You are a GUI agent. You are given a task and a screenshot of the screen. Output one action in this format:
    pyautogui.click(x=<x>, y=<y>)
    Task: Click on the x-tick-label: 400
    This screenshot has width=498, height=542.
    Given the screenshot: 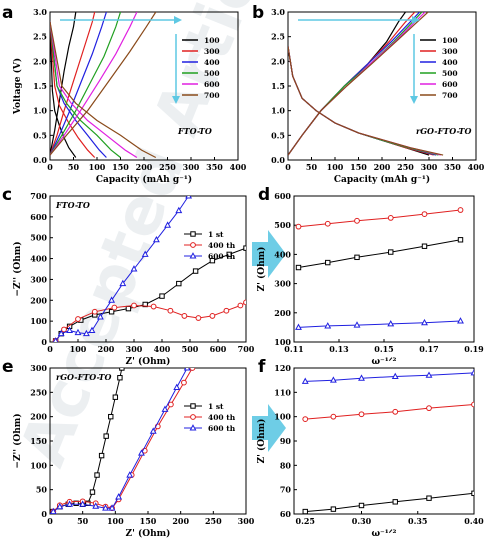 What is the action you would take?
    pyautogui.click(x=238, y=167)
    